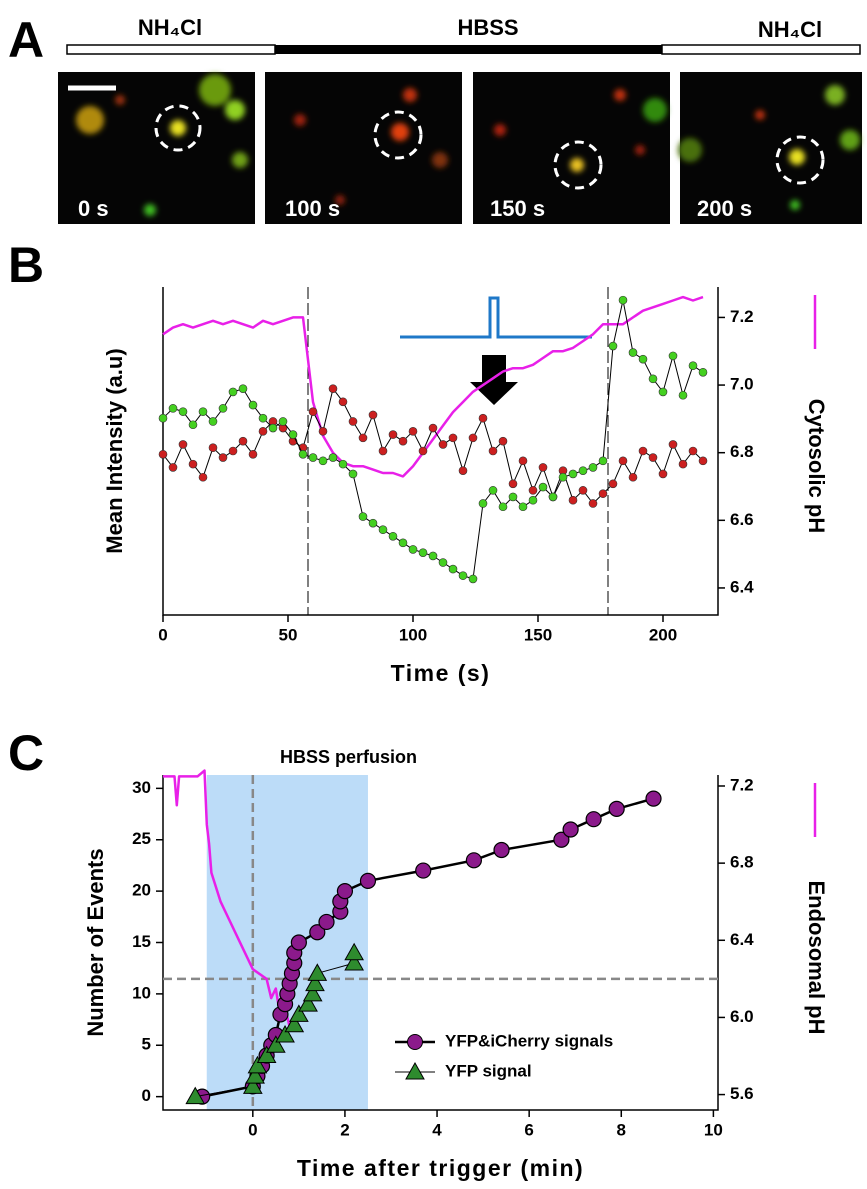 The image size is (867, 1189). Describe the element at coordinates (724, 208) in the screenshot. I see `frame-time: 200 s` at that location.